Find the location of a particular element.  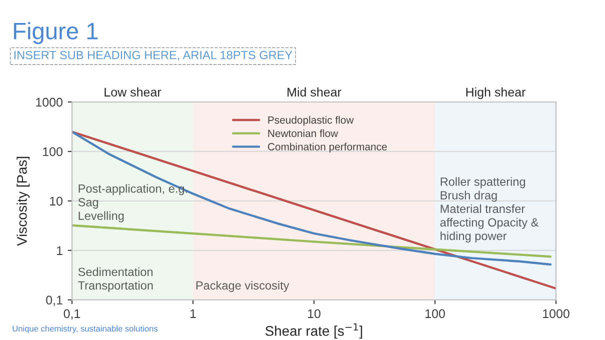

legend-label: Pseudoplastic flow is located at coordinates (311, 121).